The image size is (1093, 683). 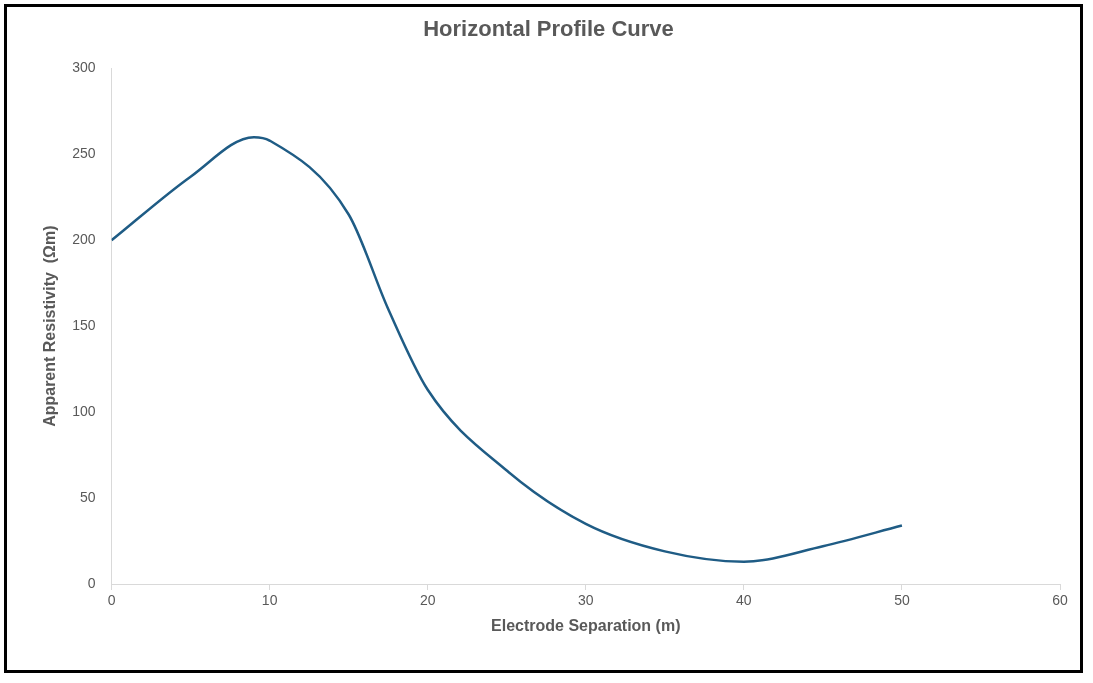 What do you see at coordinates (586, 625) in the screenshot?
I see `x-axis-title: Electrode Separation (m)` at bounding box center [586, 625].